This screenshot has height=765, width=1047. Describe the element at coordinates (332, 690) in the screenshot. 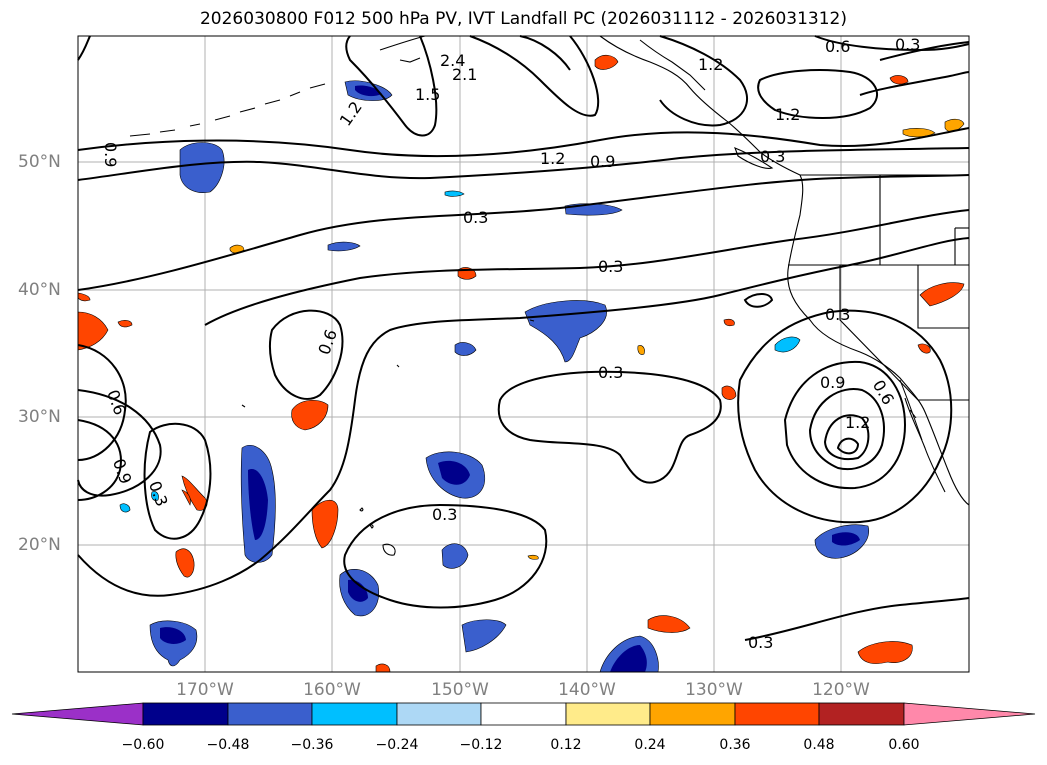

I see `lon-label: 160°W` at that location.